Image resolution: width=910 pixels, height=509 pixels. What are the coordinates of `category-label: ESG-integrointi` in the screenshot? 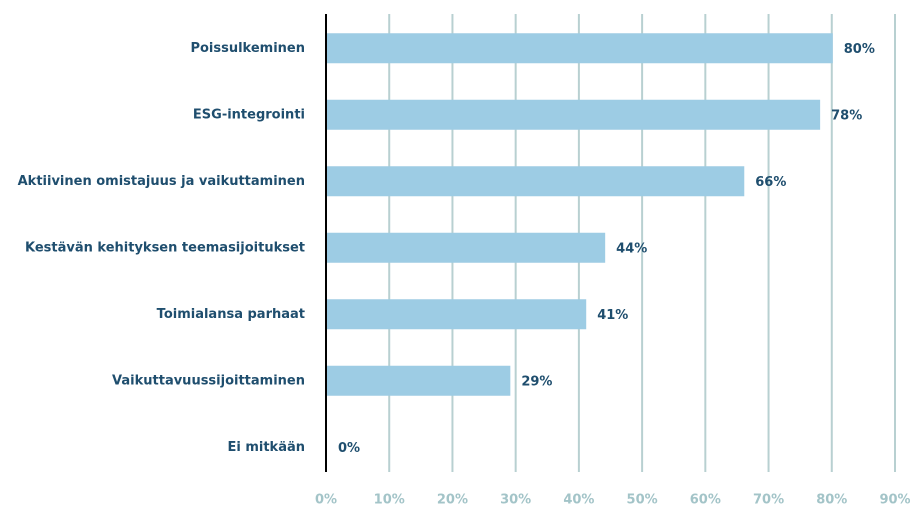 It's located at (249, 114).